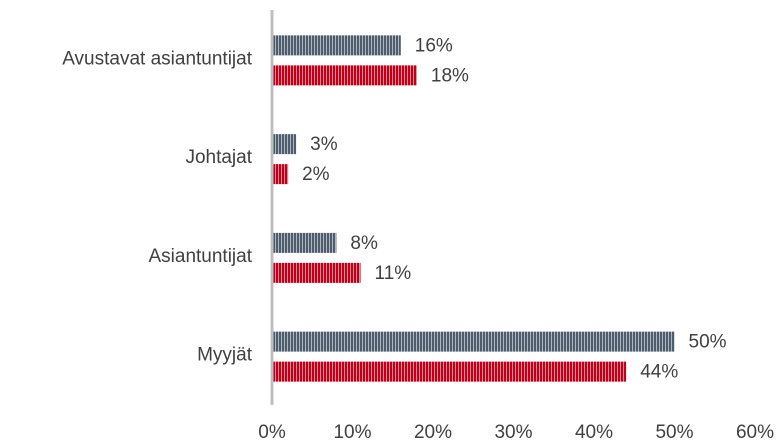  What do you see at coordinates (352, 432) in the screenshot?
I see `x-tick-label: 10%` at bounding box center [352, 432].